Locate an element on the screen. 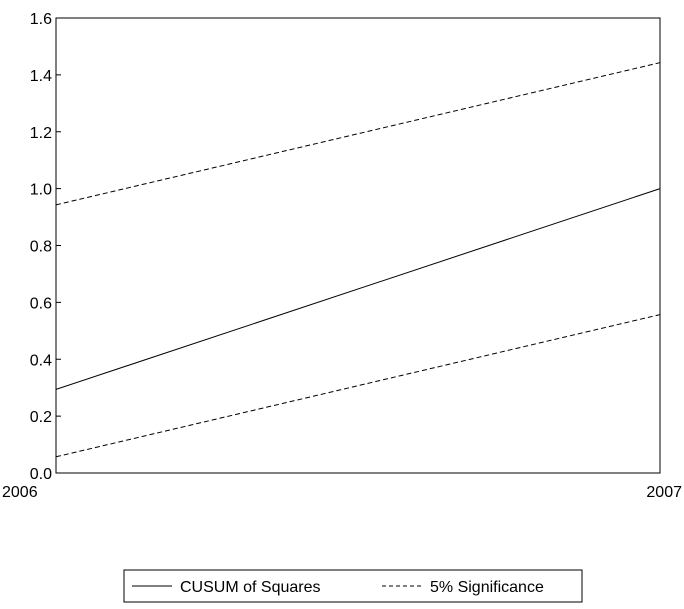 The width and height of the screenshot is (684, 609). y-tick-label: 1.6 is located at coordinates (41, 19).